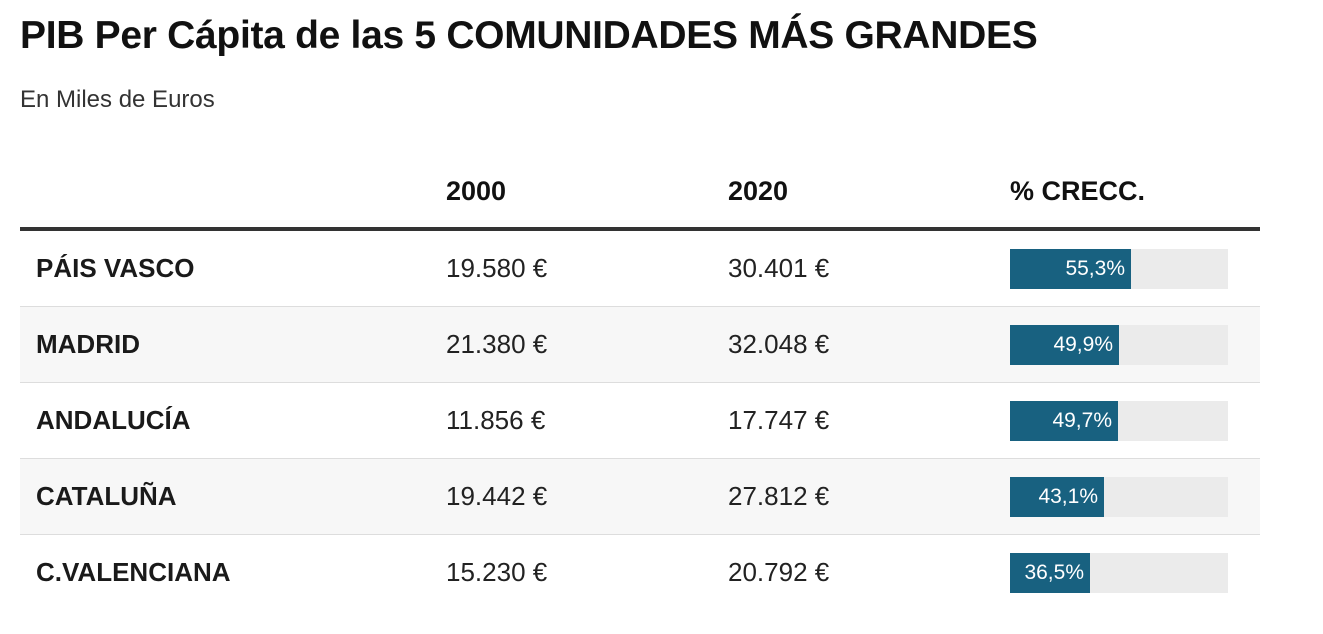 This screenshot has width=1323, height=634. What do you see at coordinates (779, 572) in the screenshot?
I see `row-value-2020: 20.792 €` at bounding box center [779, 572].